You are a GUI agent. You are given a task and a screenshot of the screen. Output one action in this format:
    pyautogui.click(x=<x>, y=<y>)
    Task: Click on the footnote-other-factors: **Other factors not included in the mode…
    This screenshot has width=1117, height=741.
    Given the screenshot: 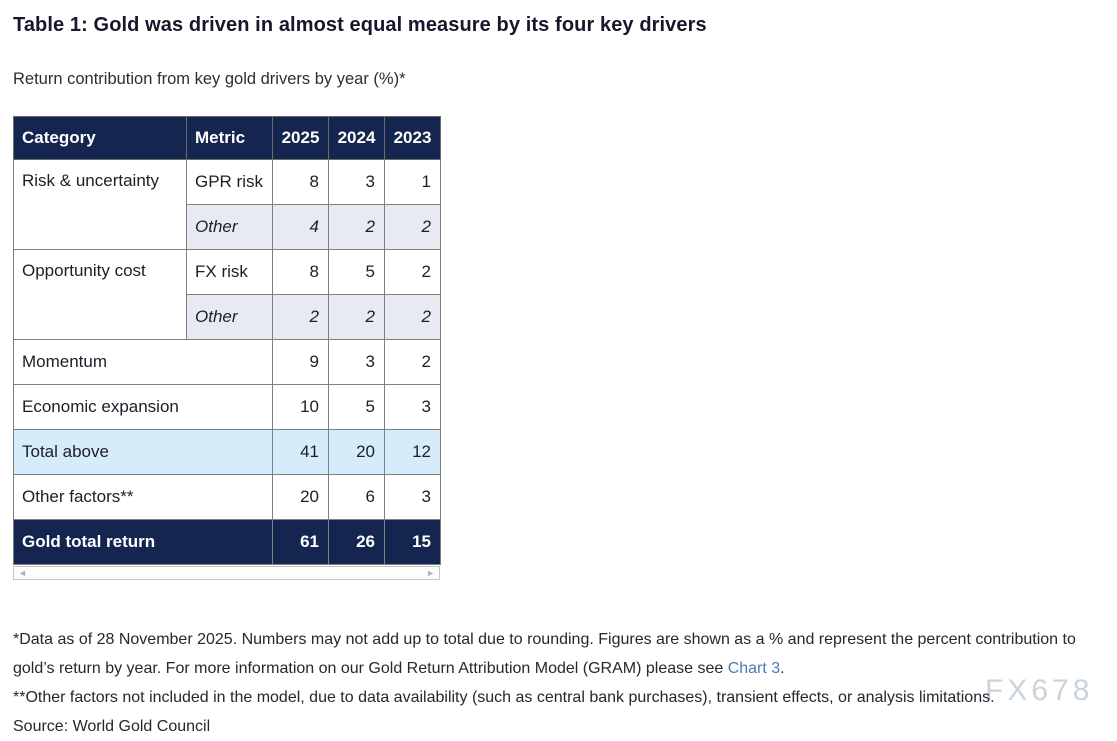 What is the action you would take?
    pyautogui.click(x=504, y=697)
    